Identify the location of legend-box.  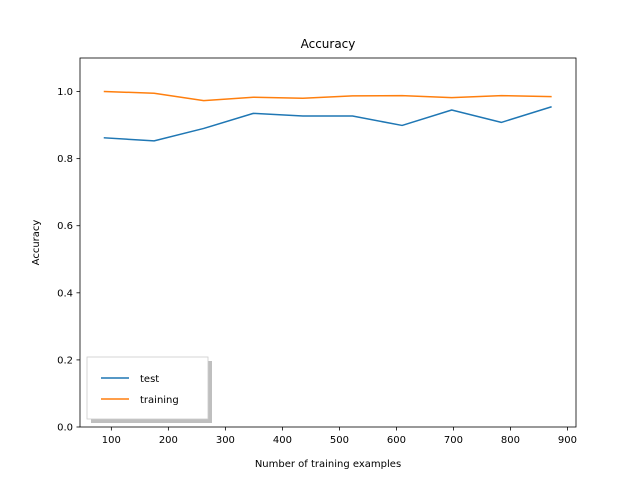
(147, 388).